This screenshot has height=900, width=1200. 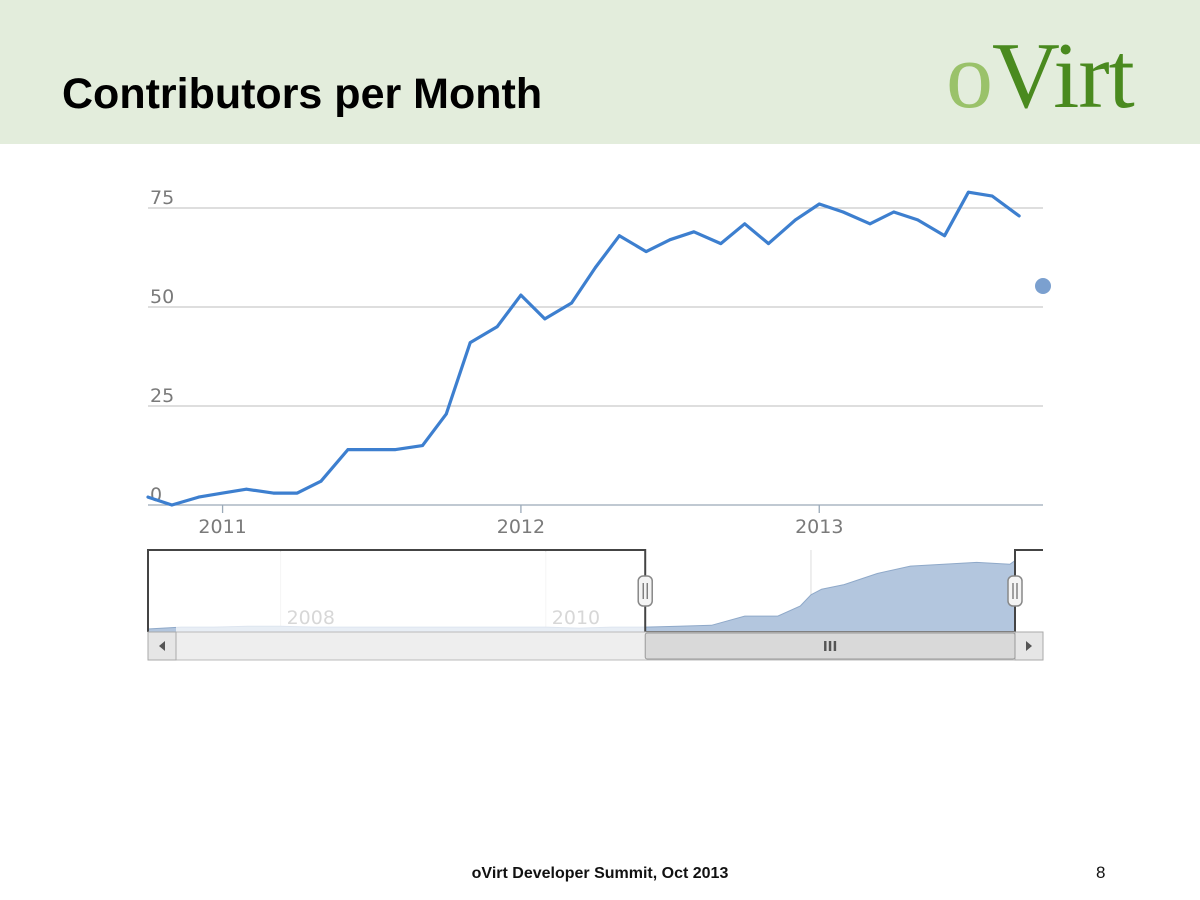 I want to click on footer-text: oVirt Developer Summit, Oct 2013, so click(x=600, y=873).